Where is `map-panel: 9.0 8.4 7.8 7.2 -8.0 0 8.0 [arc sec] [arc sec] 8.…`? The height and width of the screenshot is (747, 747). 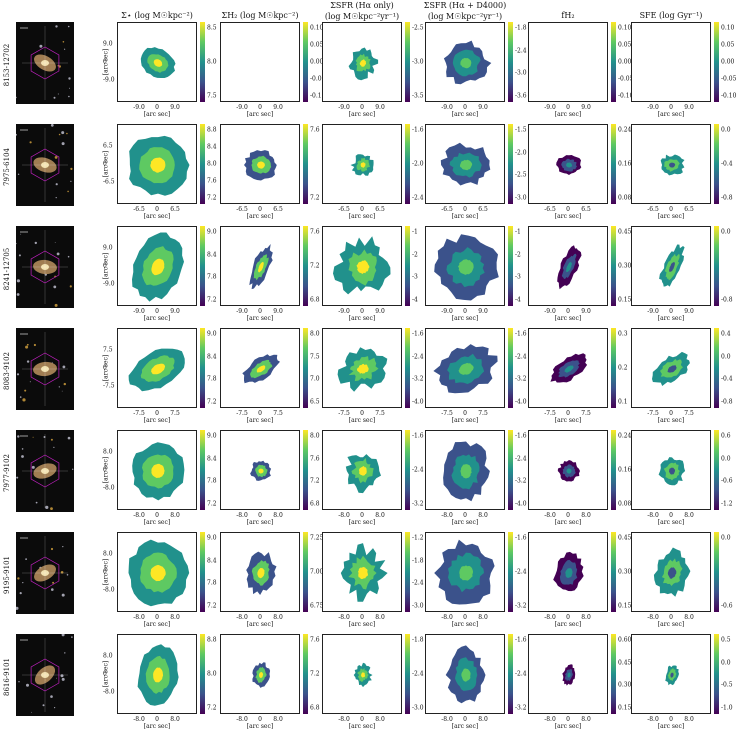 map-panel: 9.0 8.4 7.8 7.2 -8.0 0 8.0 [arc sec] [arc sec] 8.… is located at coordinates (160, 580).